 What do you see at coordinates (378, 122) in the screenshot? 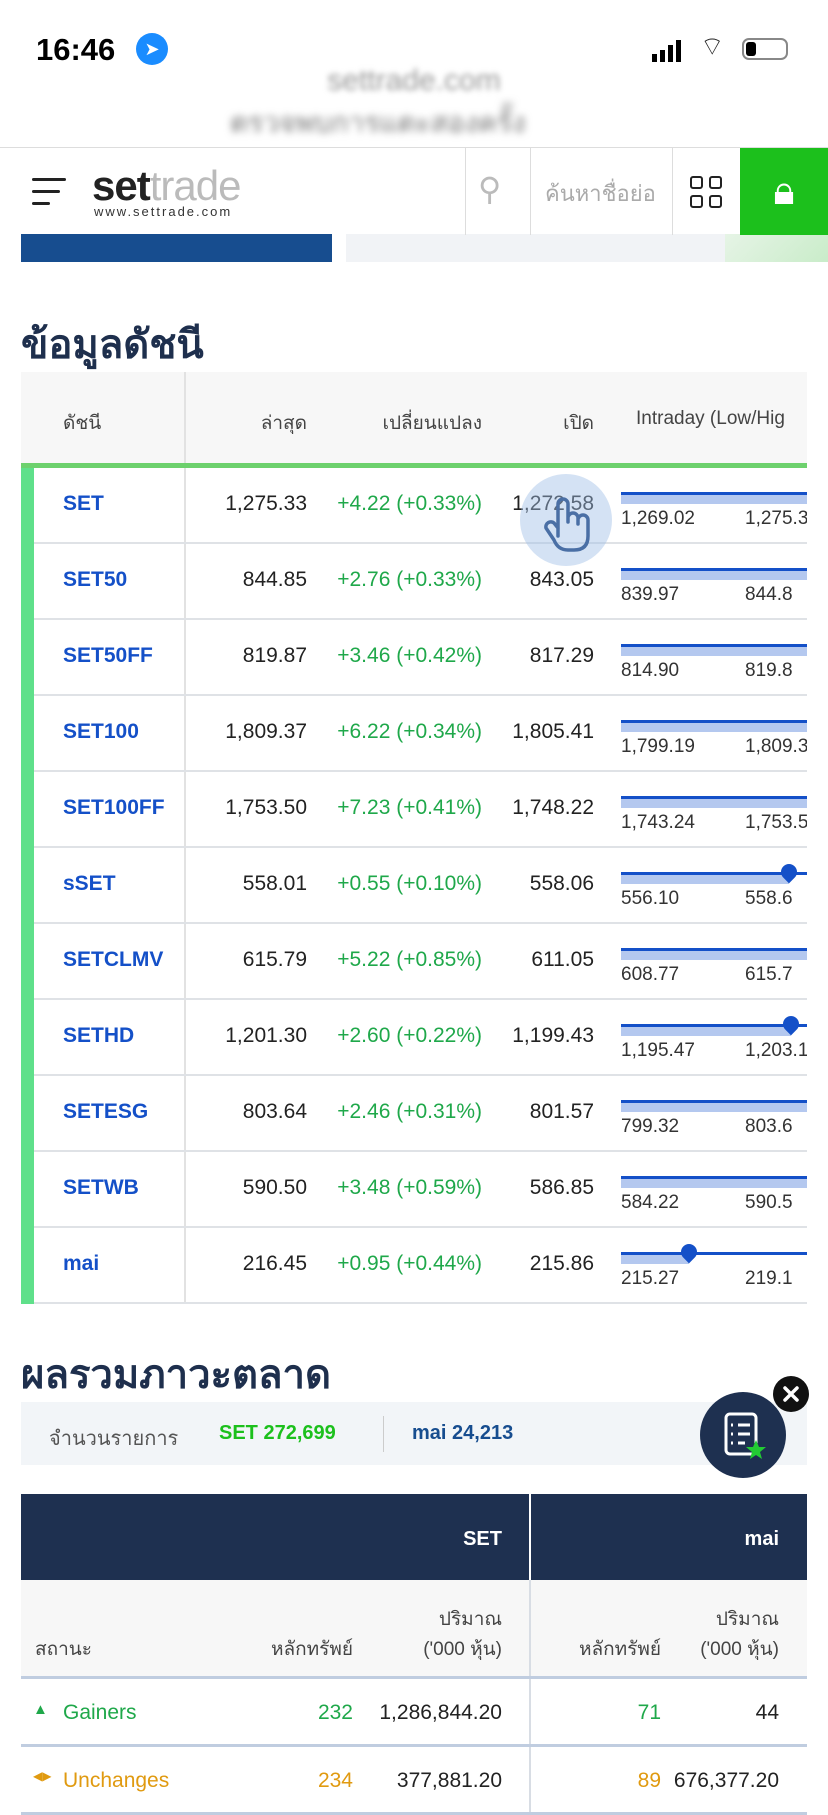
I see `blurred-notice: ตรวจพบการแตะสองครั้ง` at bounding box center [378, 122].